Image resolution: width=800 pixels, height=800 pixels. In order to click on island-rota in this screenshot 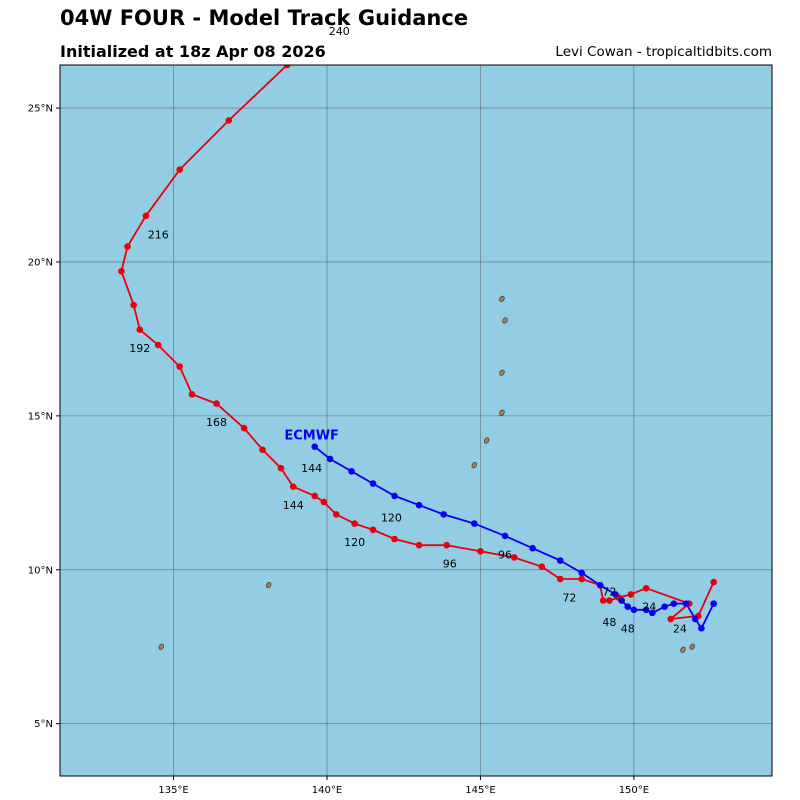, I will do `click(486, 440)`.